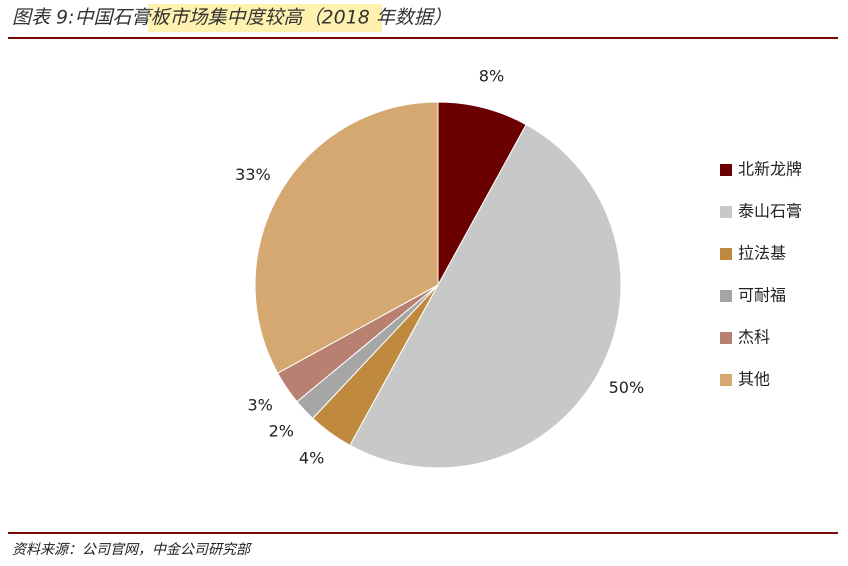 The image size is (848, 566). Describe the element at coordinates (762, 253) in the screenshot. I see `legend-label: 拉法基` at that location.